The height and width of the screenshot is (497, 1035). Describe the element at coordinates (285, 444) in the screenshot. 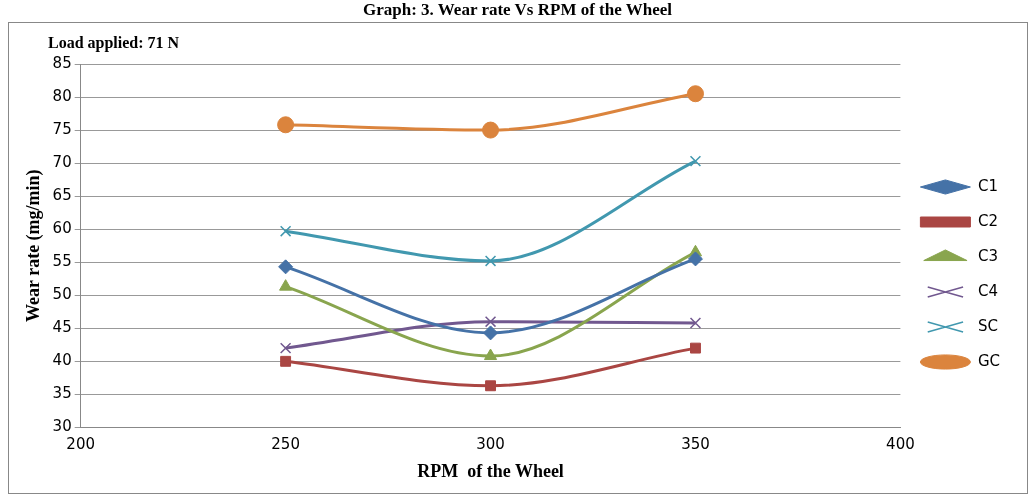

I see `x-tick-label: 250` at that location.